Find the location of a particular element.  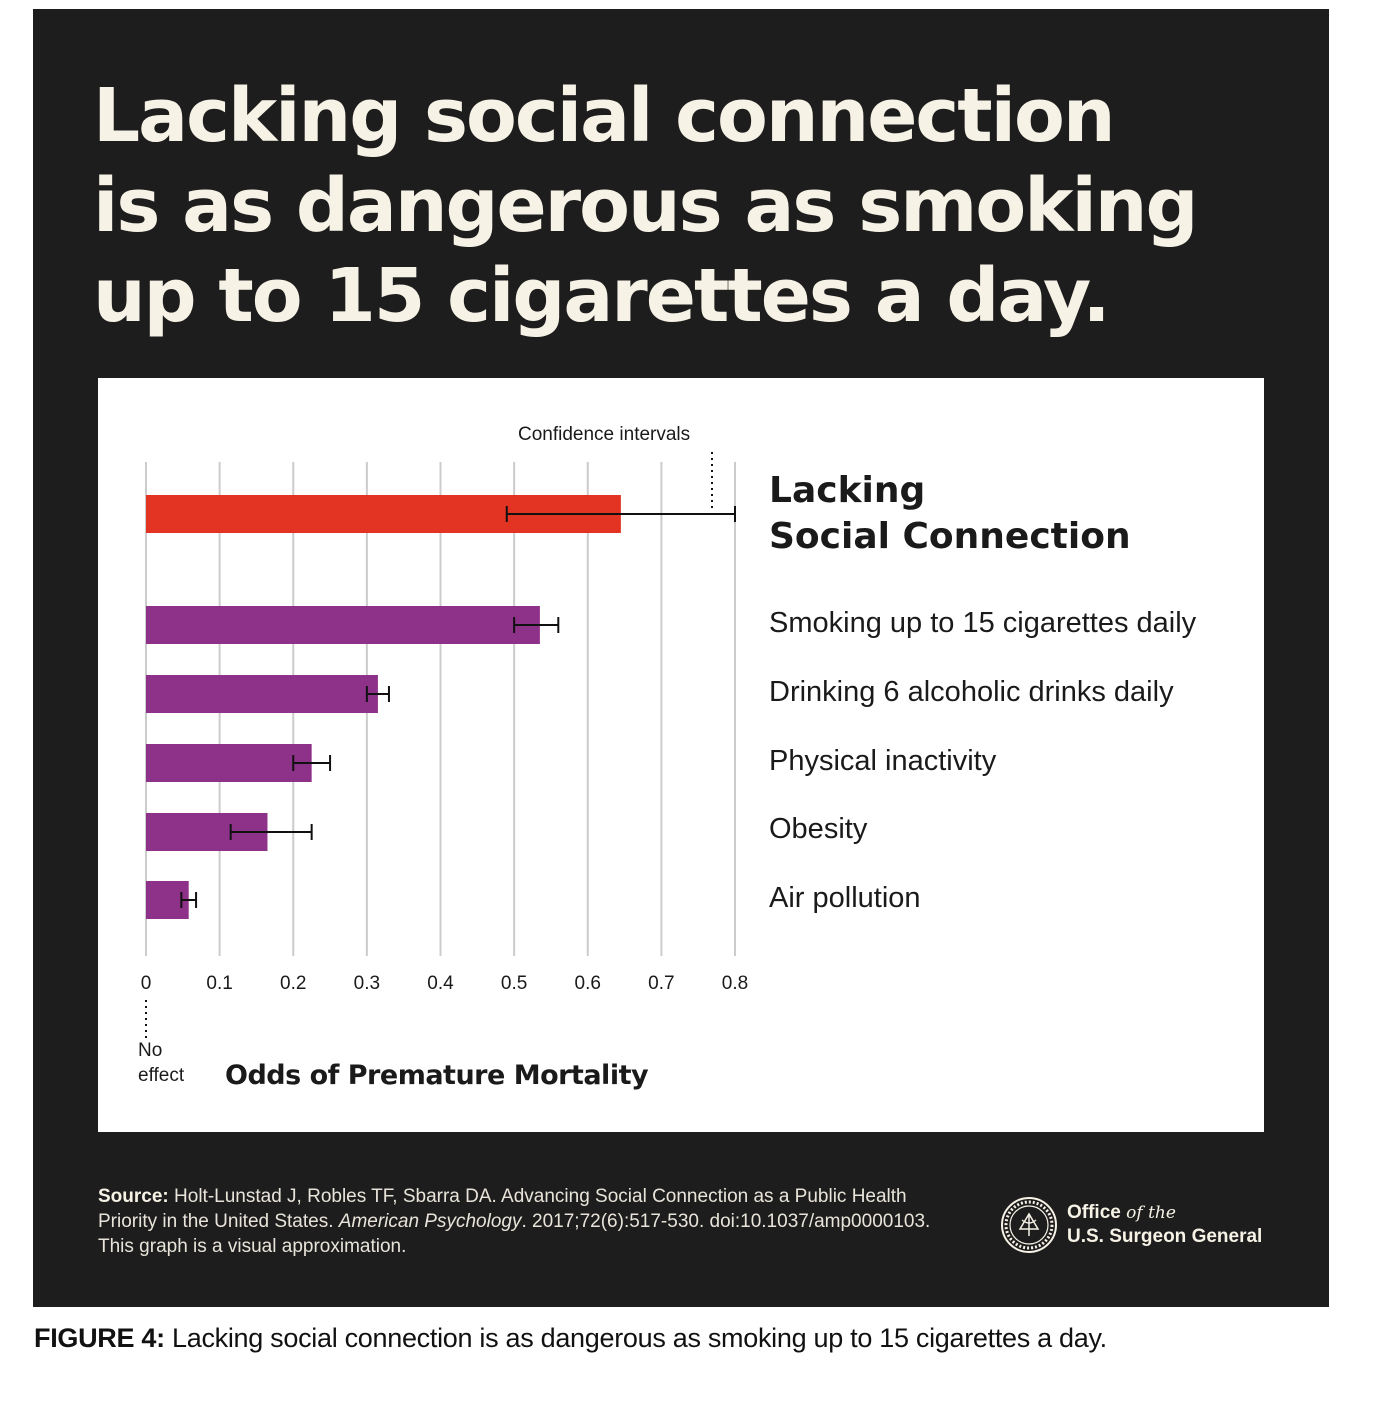

x-tick-label: 0.6 is located at coordinates (588, 983).